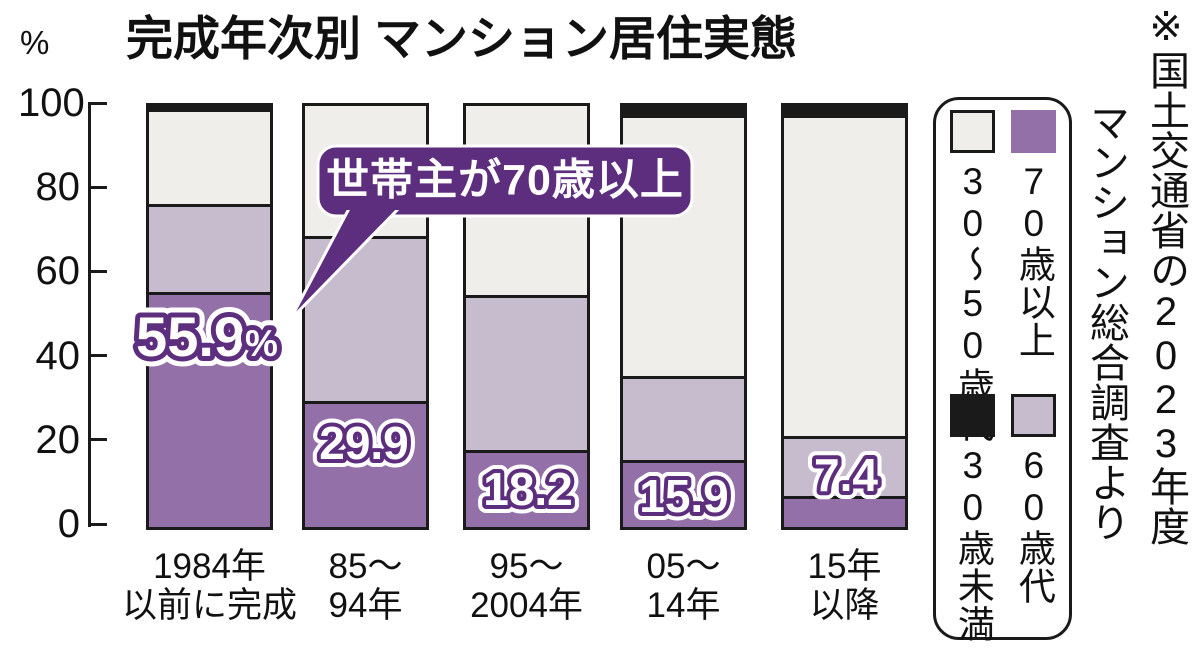 The image size is (1200, 652). Describe the element at coordinates (1136, 326) in the screenshot. I see `source-note: ※国土交通省の2023年度 マンション総合調査より` at that location.